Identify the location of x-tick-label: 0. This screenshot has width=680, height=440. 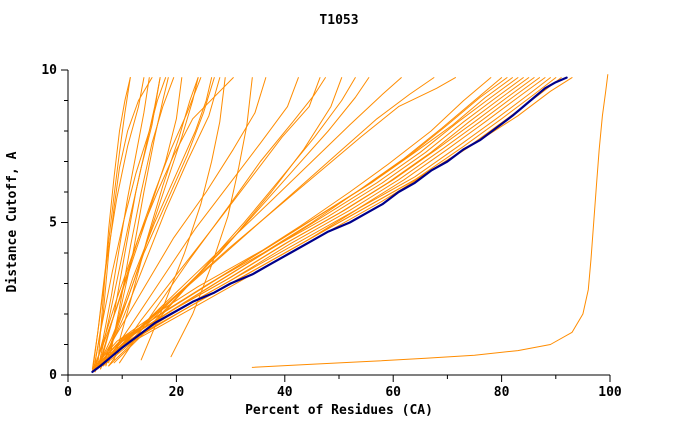
(68, 392).